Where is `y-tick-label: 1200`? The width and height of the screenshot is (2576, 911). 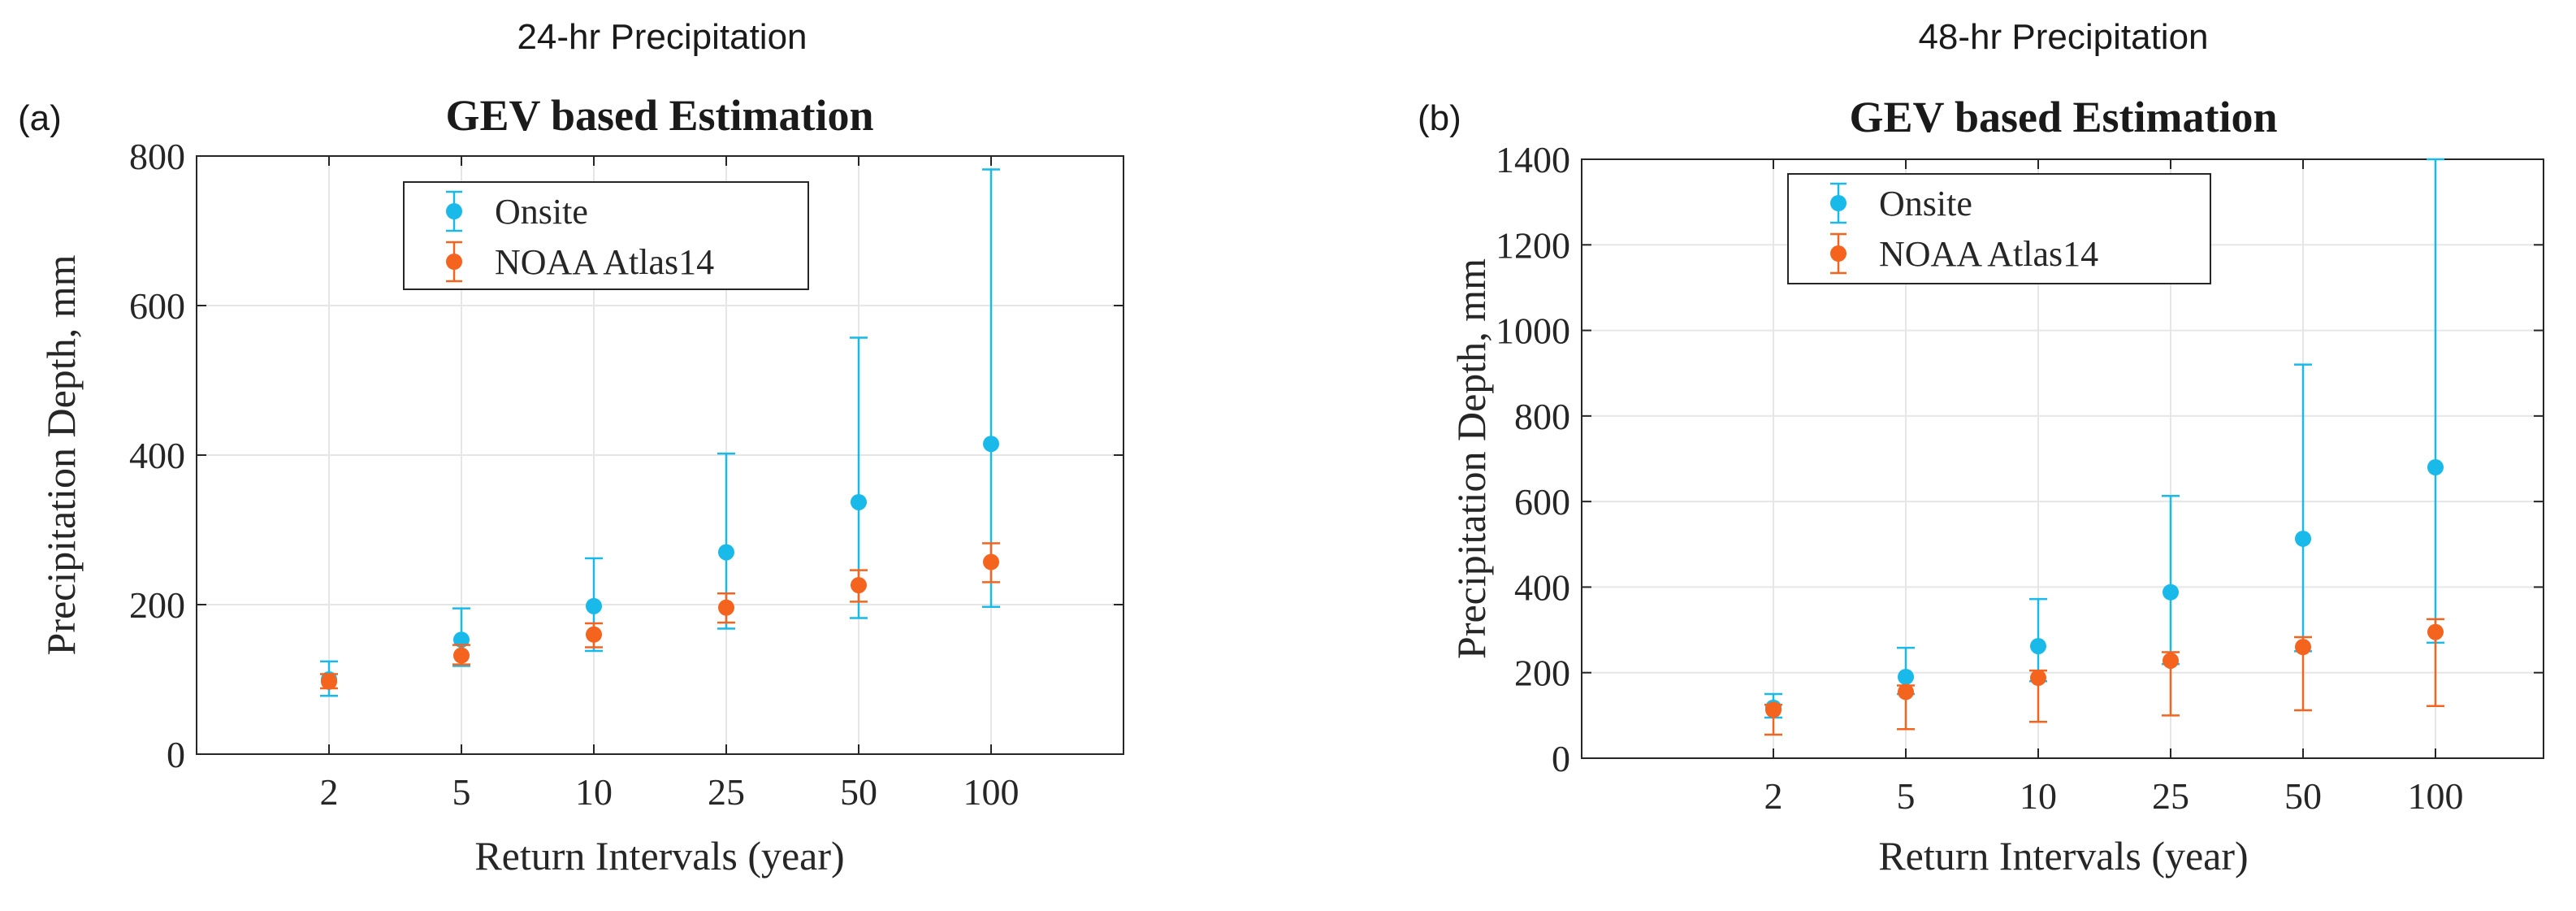
y-tick-label: 1200 is located at coordinates (1533, 245).